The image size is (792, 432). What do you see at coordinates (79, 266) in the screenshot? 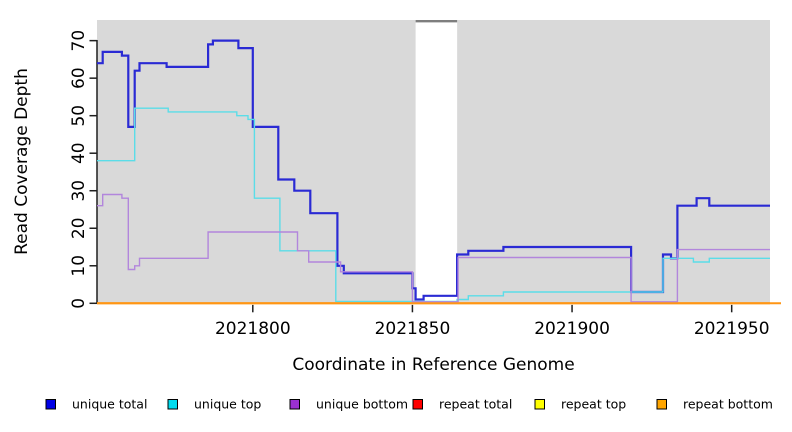
I see `y-tick-label: 10` at bounding box center [79, 266].